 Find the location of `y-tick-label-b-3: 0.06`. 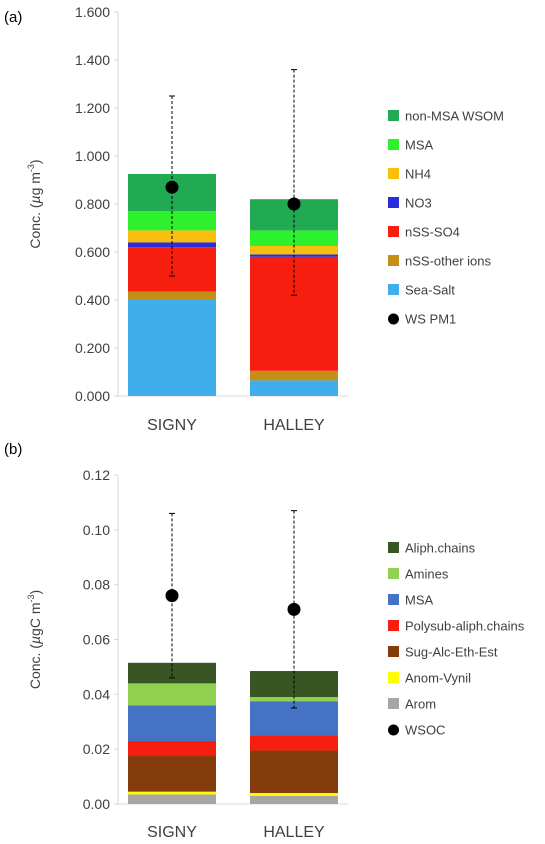

y-tick-label-b-3: 0.06 is located at coordinates (96, 640).